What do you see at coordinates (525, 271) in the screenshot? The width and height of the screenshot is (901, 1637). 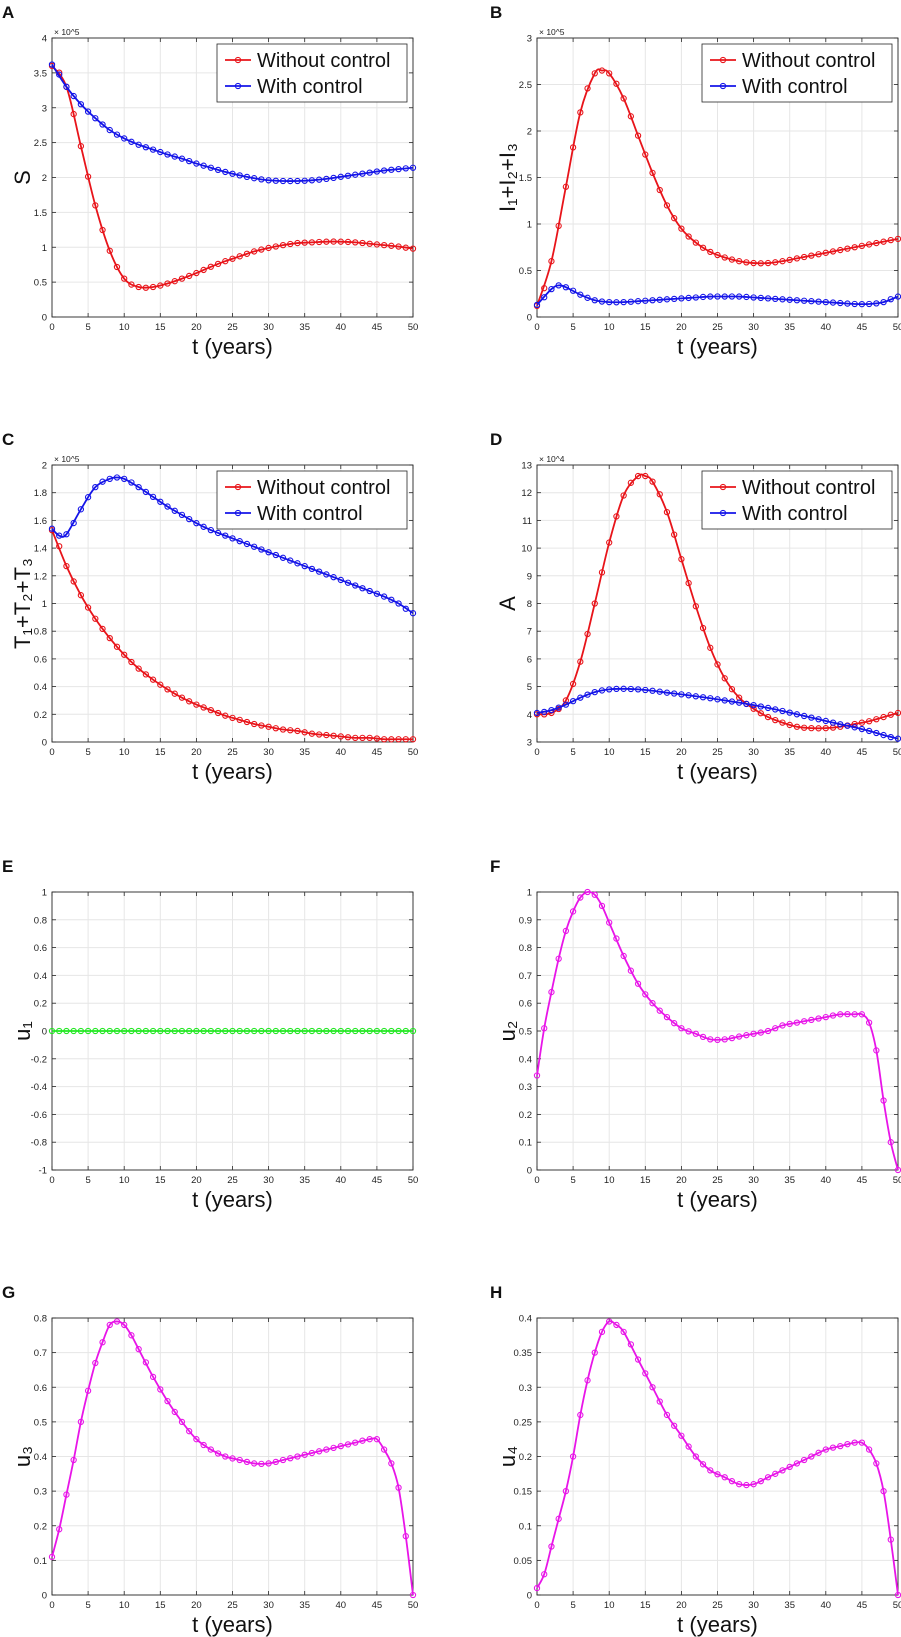 I see `y-tick-label: 0.5` at bounding box center [525, 271].